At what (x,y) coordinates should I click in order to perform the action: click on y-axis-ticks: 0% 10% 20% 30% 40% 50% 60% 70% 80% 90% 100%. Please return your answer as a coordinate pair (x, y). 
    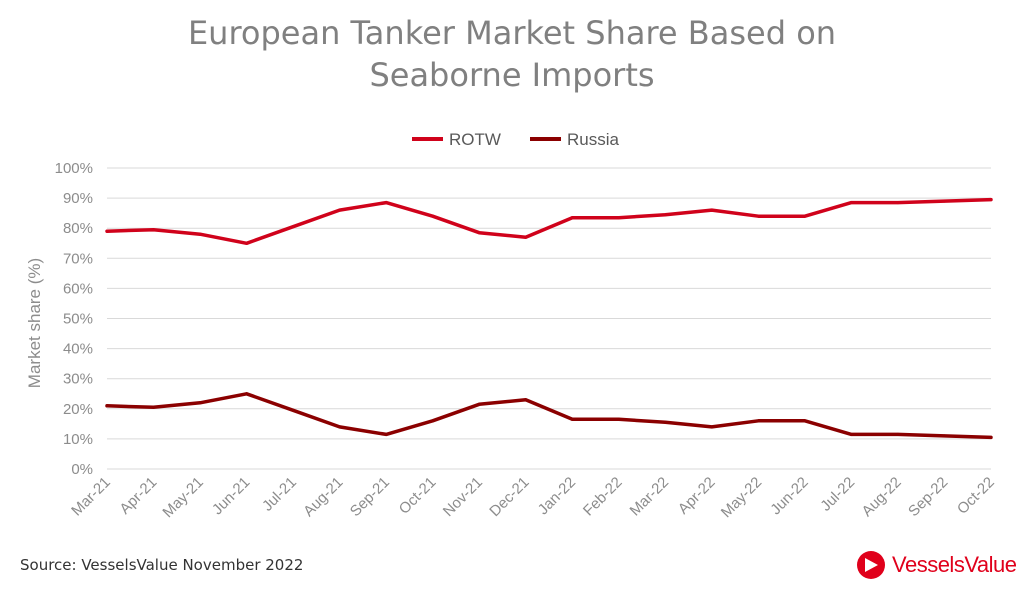
    Looking at the image, I should click on (74, 319).